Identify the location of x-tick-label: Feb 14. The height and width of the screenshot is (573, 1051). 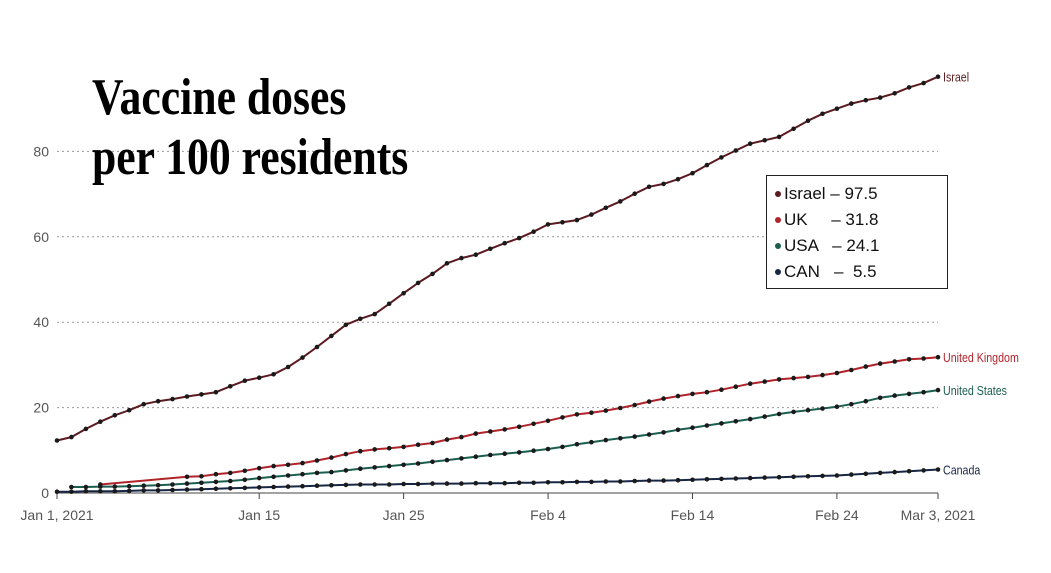
(693, 515).